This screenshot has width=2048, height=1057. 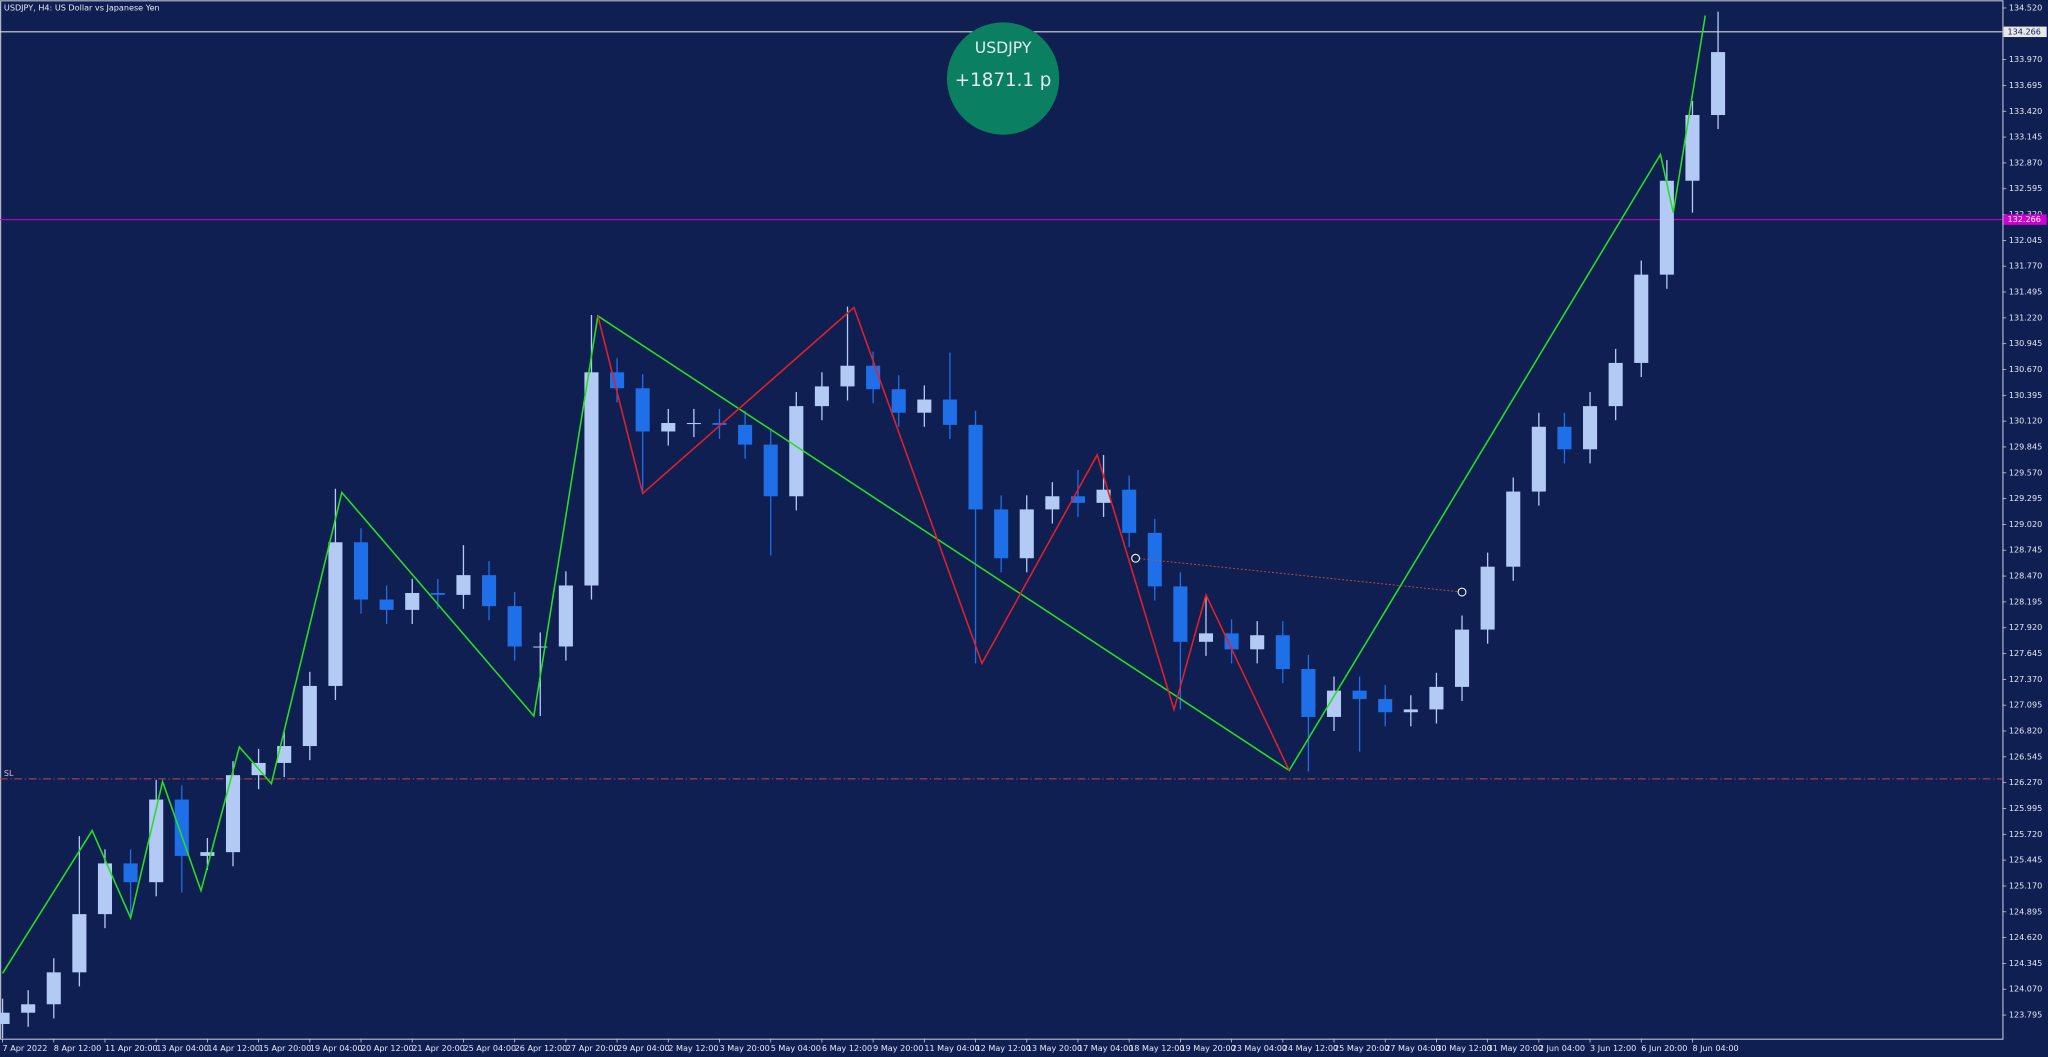 What do you see at coordinates (2024, 31) in the screenshot?
I see `current-price-label: 134.266` at bounding box center [2024, 31].